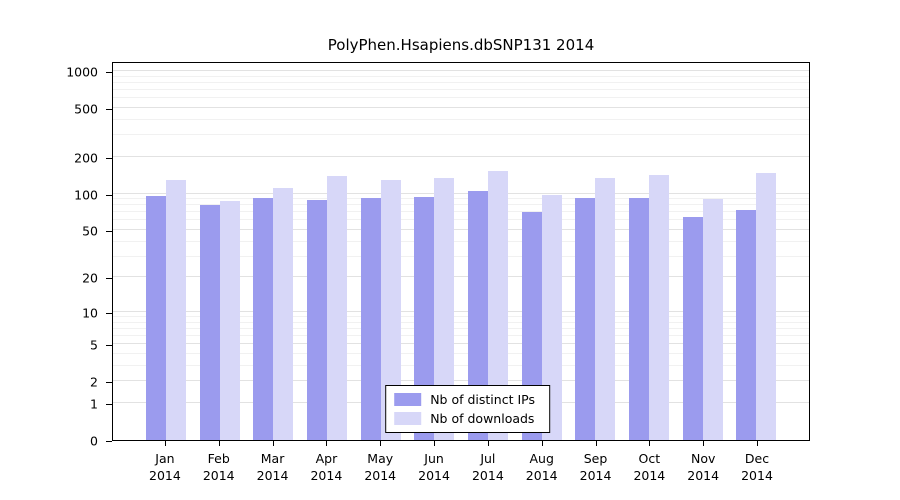  What do you see at coordinates (703, 458) in the screenshot?
I see `x-label-month: Nov` at bounding box center [703, 458].